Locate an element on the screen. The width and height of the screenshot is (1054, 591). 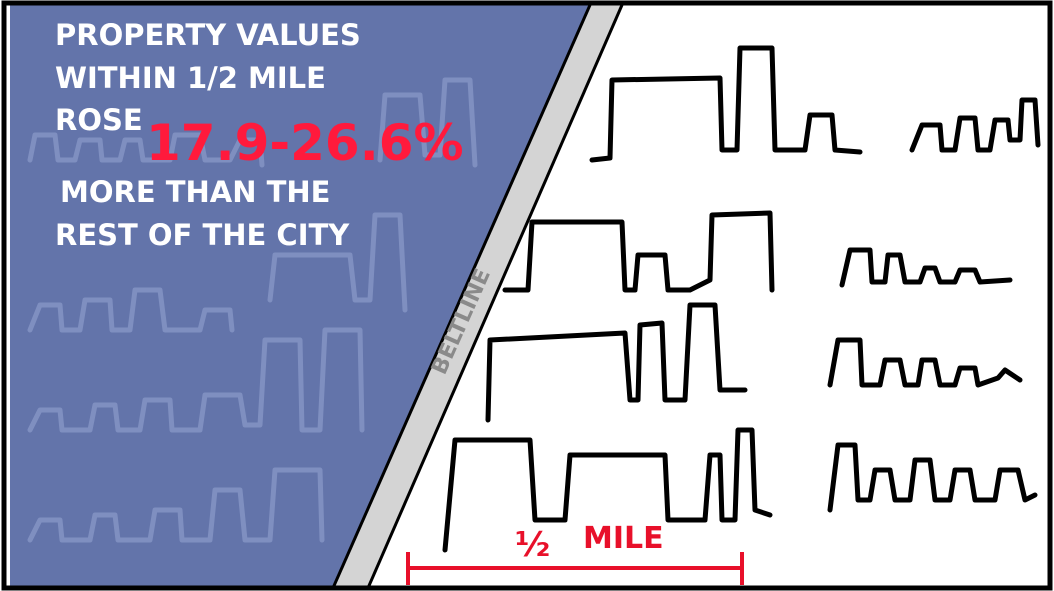
headline-line: REST OF THE CITY is located at coordinates (202, 235).